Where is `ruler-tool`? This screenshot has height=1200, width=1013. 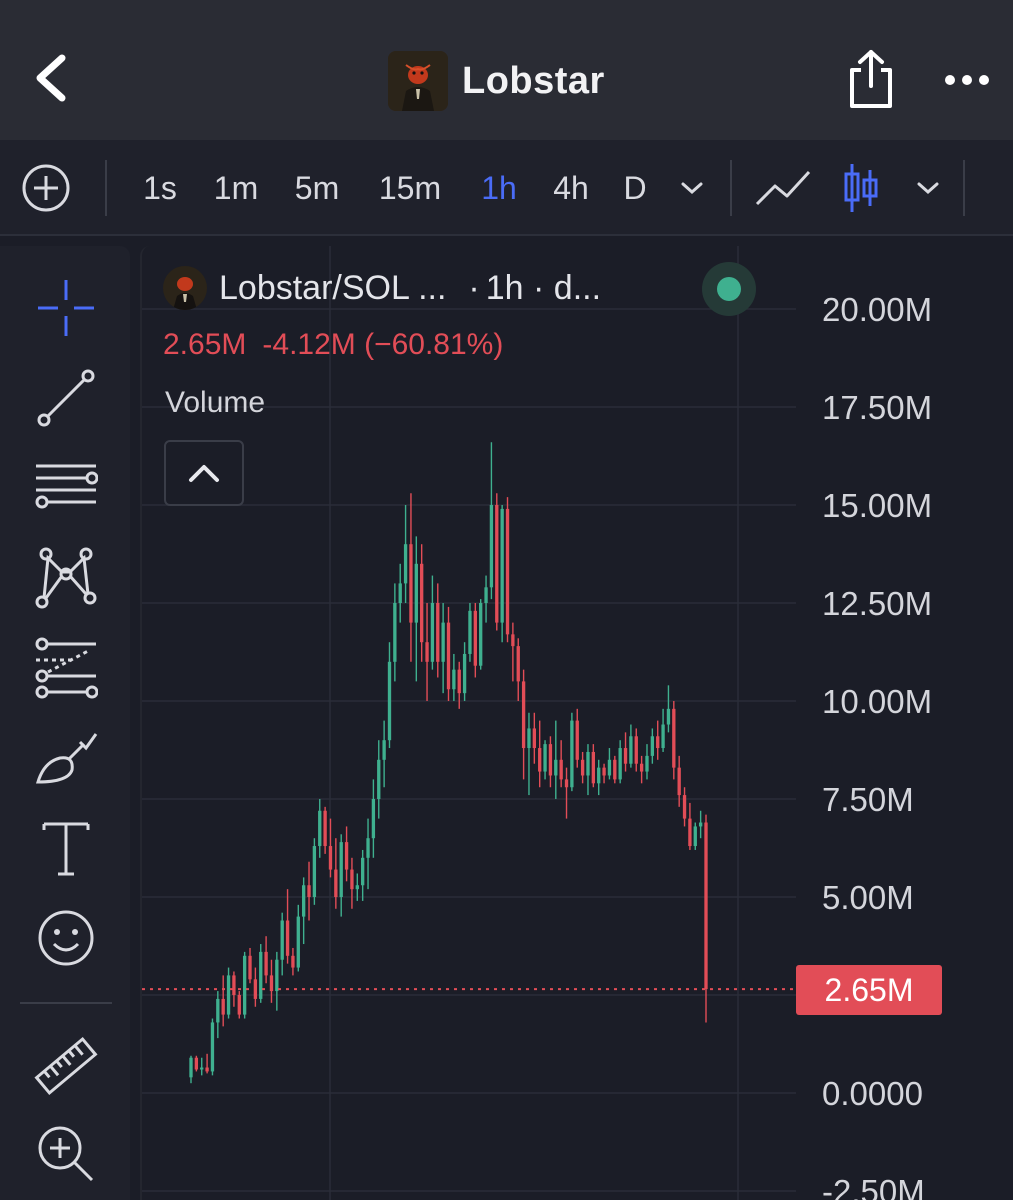 ruler-tool is located at coordinates (66, 1066).